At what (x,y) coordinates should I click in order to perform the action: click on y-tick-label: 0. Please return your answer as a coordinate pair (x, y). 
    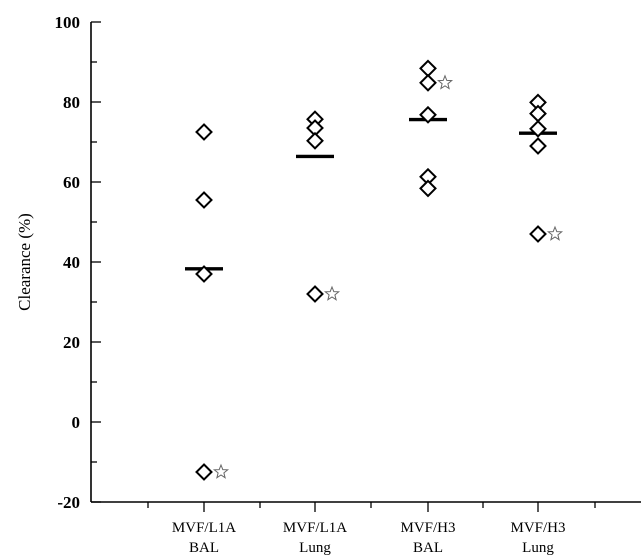
    Looking at the image, I should click on (76, 422).